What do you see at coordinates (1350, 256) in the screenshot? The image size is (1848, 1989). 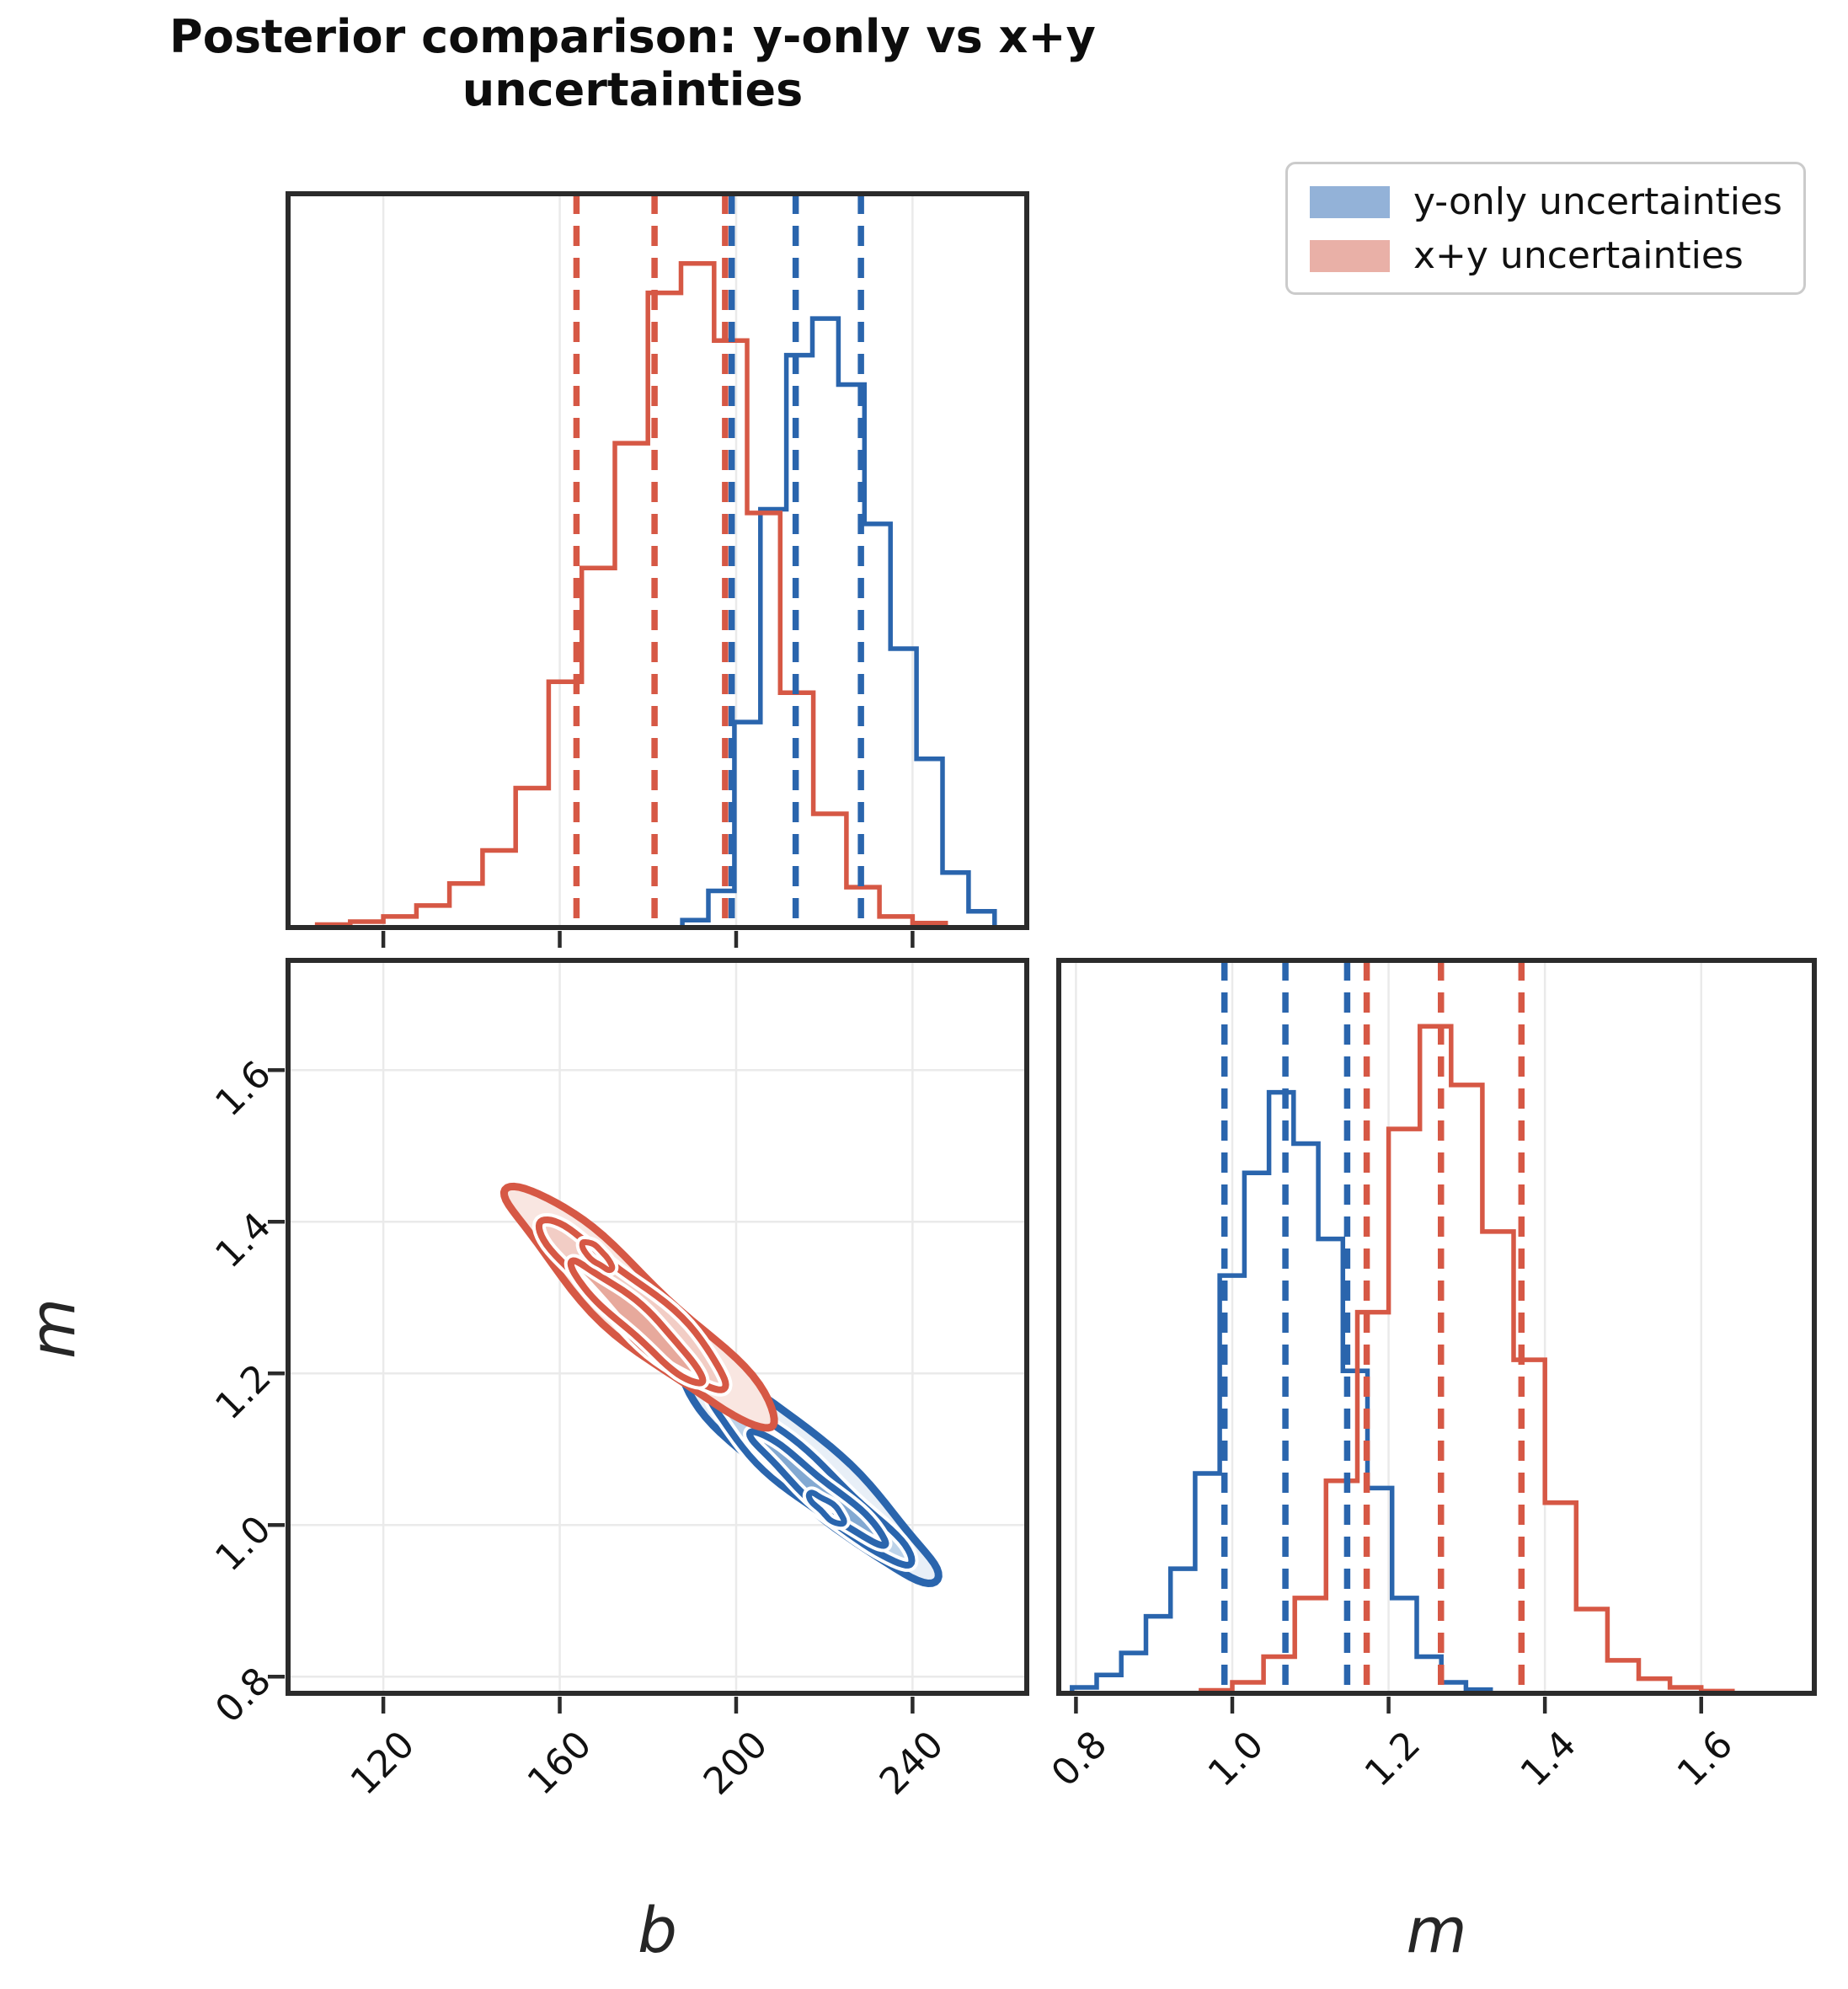 I see `legend-swatch-xy` at bounding box center [1350, 256].